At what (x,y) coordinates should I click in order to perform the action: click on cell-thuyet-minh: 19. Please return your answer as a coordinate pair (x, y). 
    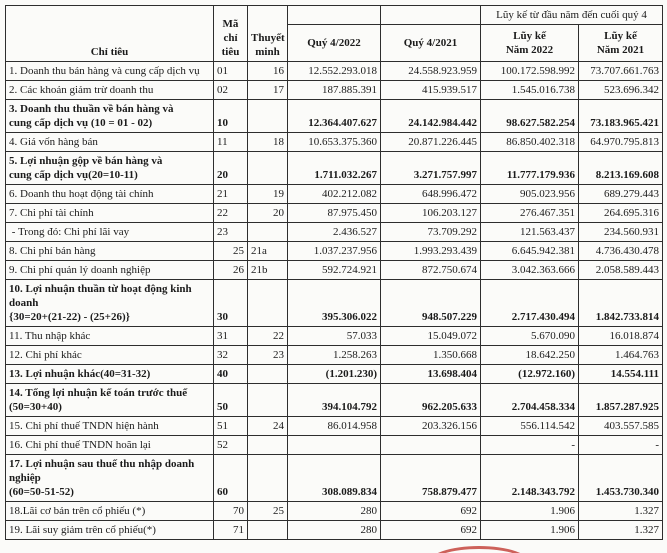
    Looking at the image, I should click on (267, 194).